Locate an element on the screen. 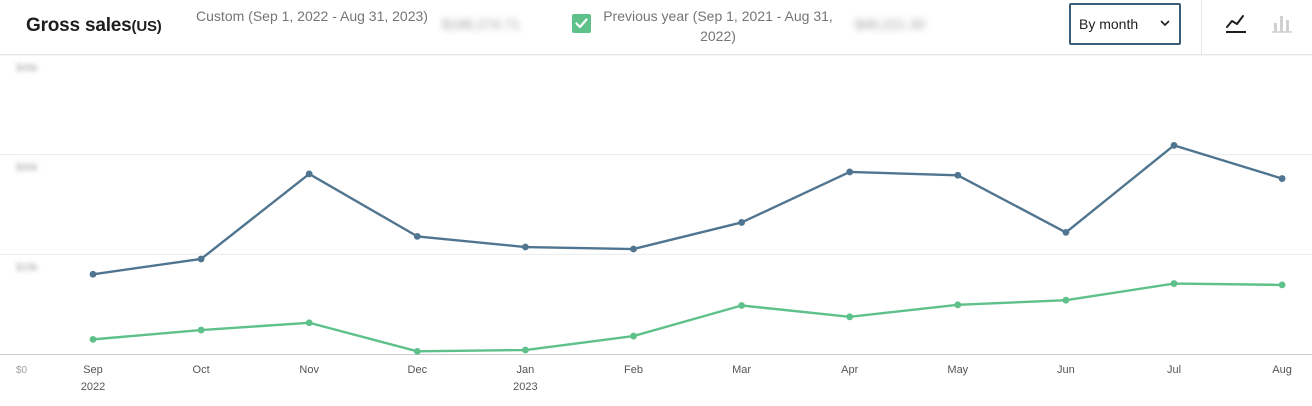 The image size is (1312, 406). chart-title: Gross sales(US) is located at coordinates (94, 26).